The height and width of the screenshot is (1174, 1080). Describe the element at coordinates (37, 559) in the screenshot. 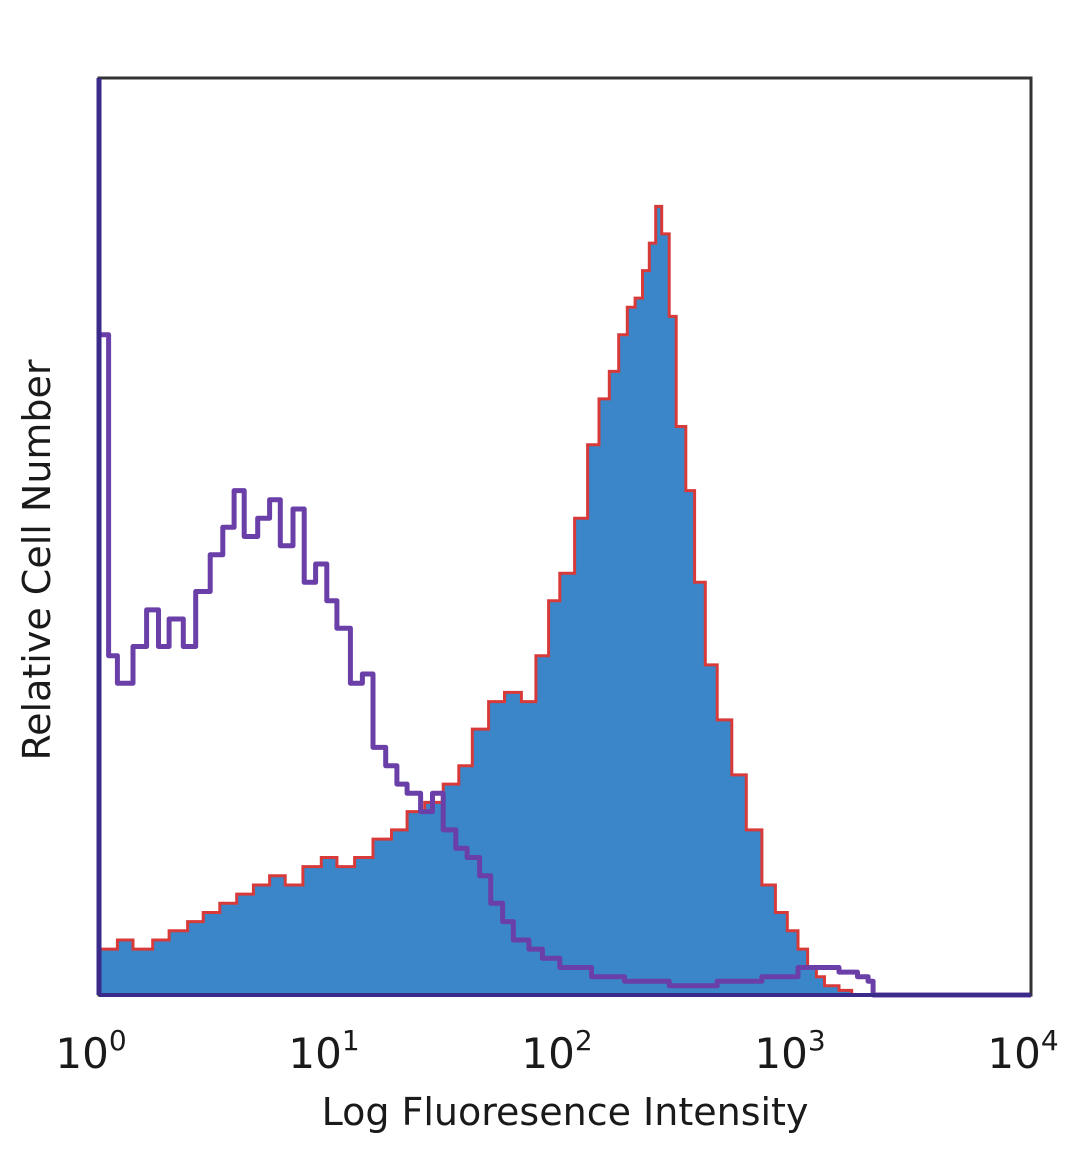

I see `y-axis-title: Relative Cell Number` at that location.